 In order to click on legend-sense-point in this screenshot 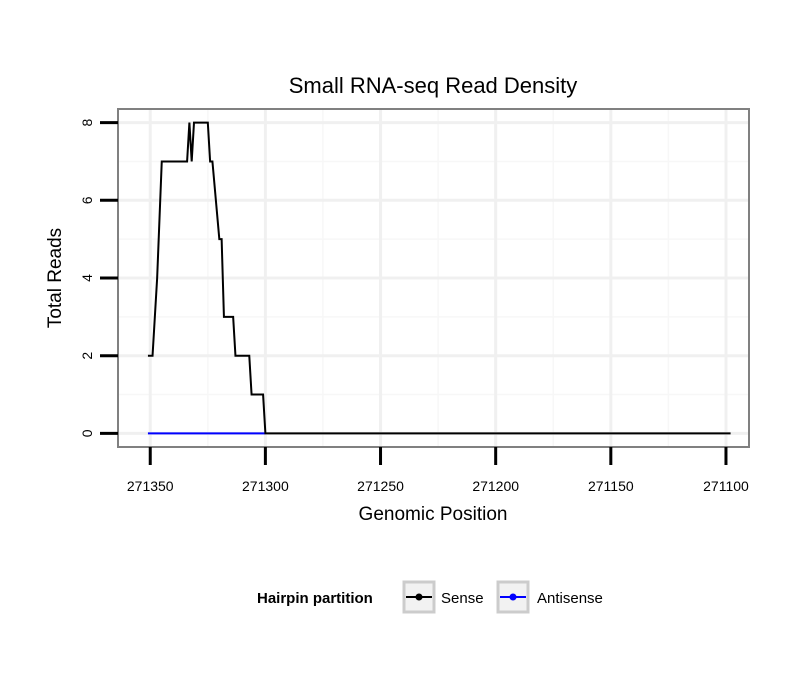, I will do `click(419, 597)`.